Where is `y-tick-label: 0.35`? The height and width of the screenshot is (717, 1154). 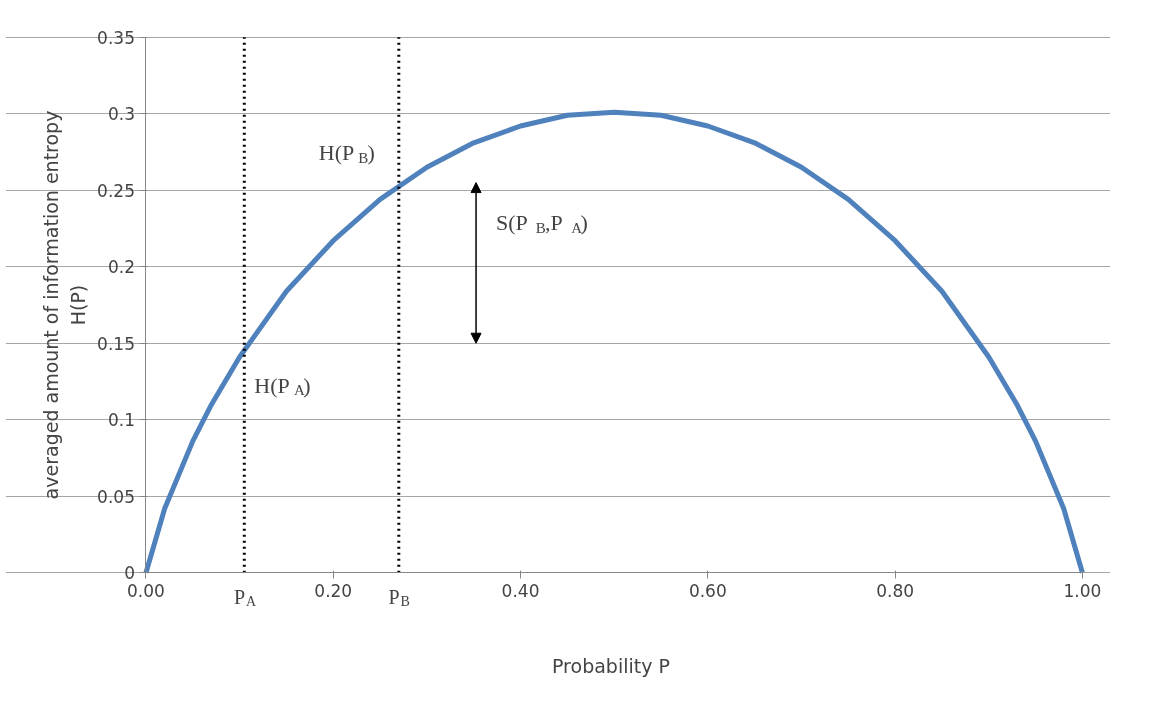
y-tick-label: 0.35 is located at coordinates (116, 37).